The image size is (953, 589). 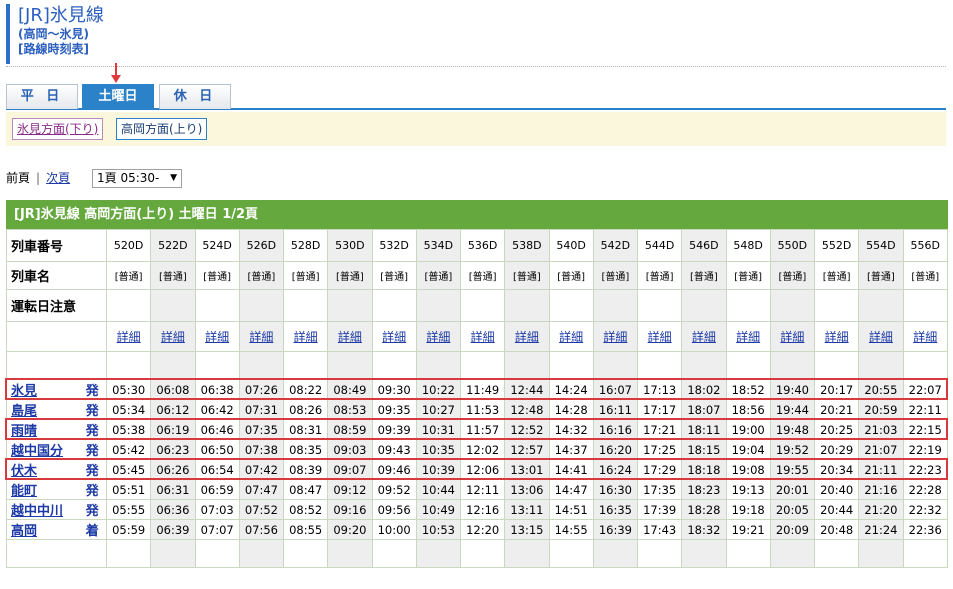 What do you see at coordinates (748, 389) in the screenshot?
I see `time-cell: 18:52` at bounding box center [748, 389].